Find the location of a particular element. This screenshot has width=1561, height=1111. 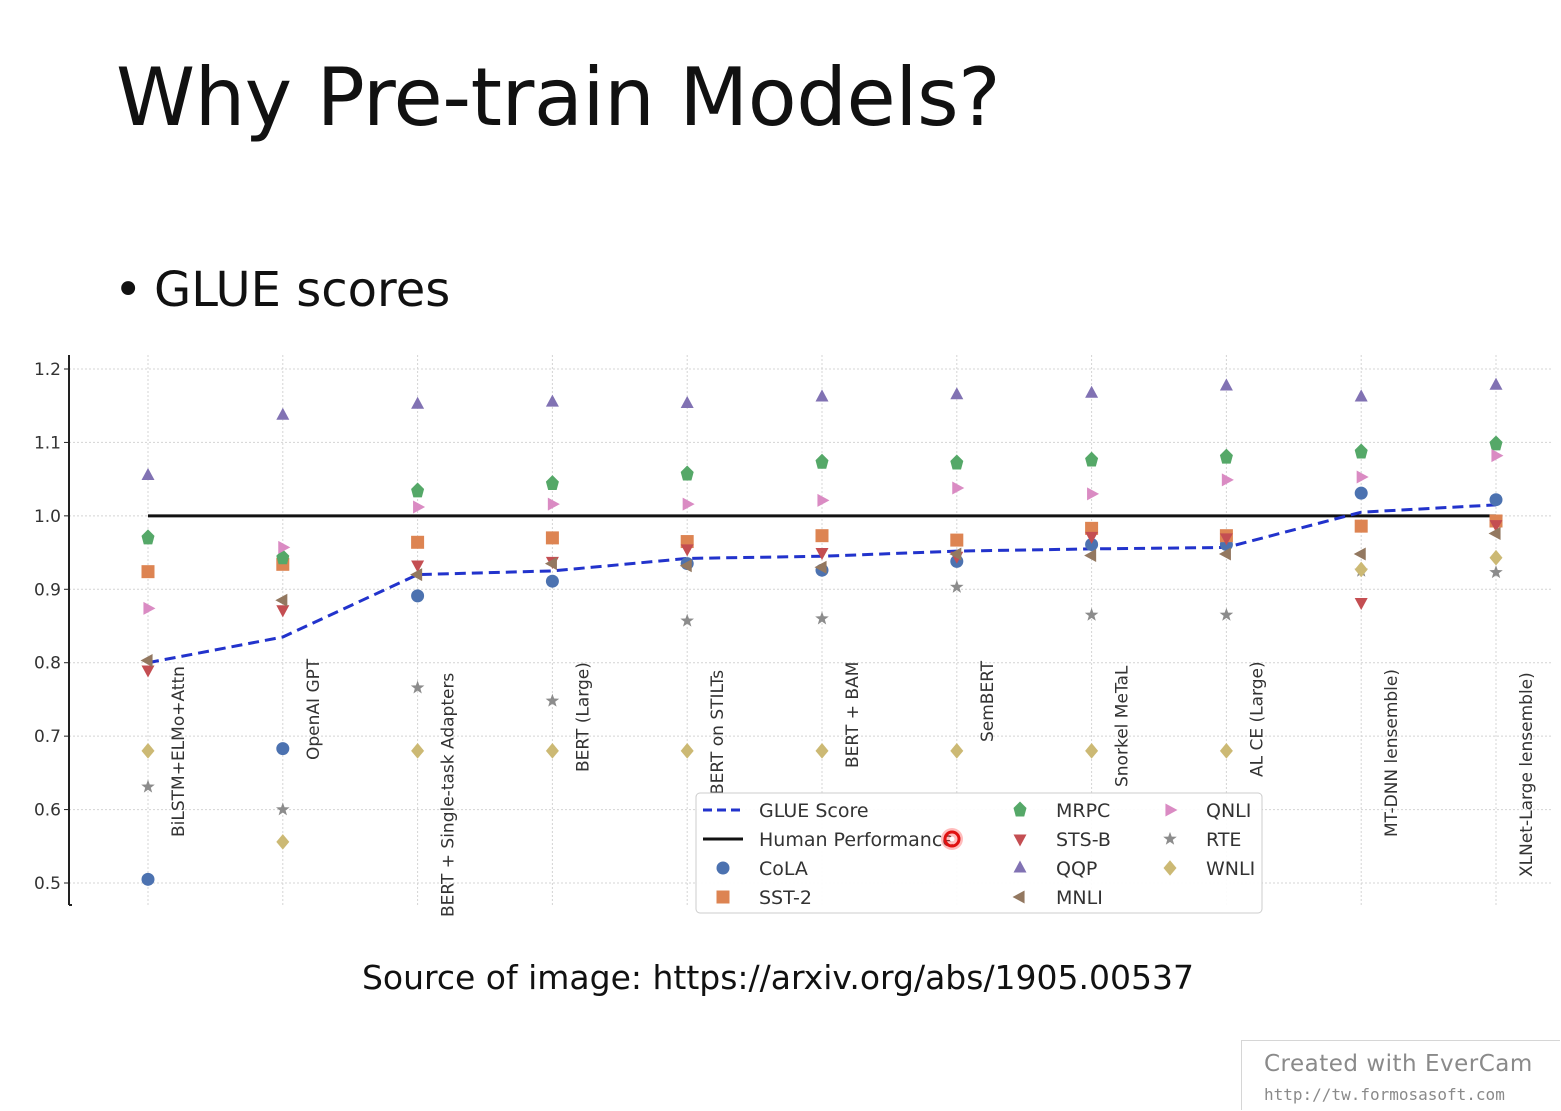

watermark-url: http://tw.formosasoft.com is located at coordinates (1384, 1094).